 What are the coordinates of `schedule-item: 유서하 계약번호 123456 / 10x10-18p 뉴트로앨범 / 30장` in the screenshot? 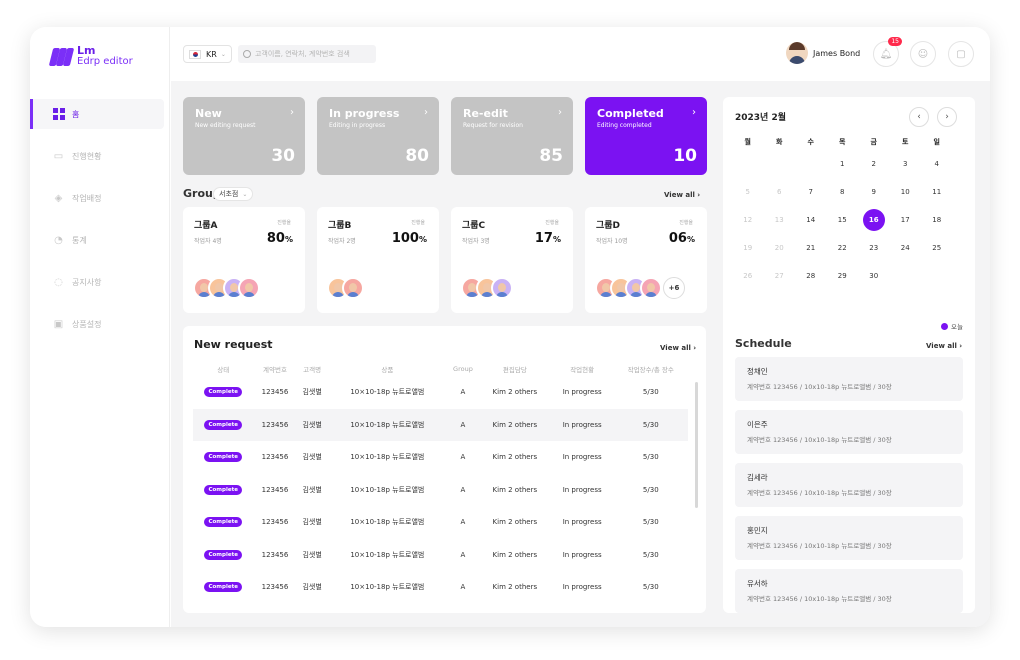 It's located at (849, 591).